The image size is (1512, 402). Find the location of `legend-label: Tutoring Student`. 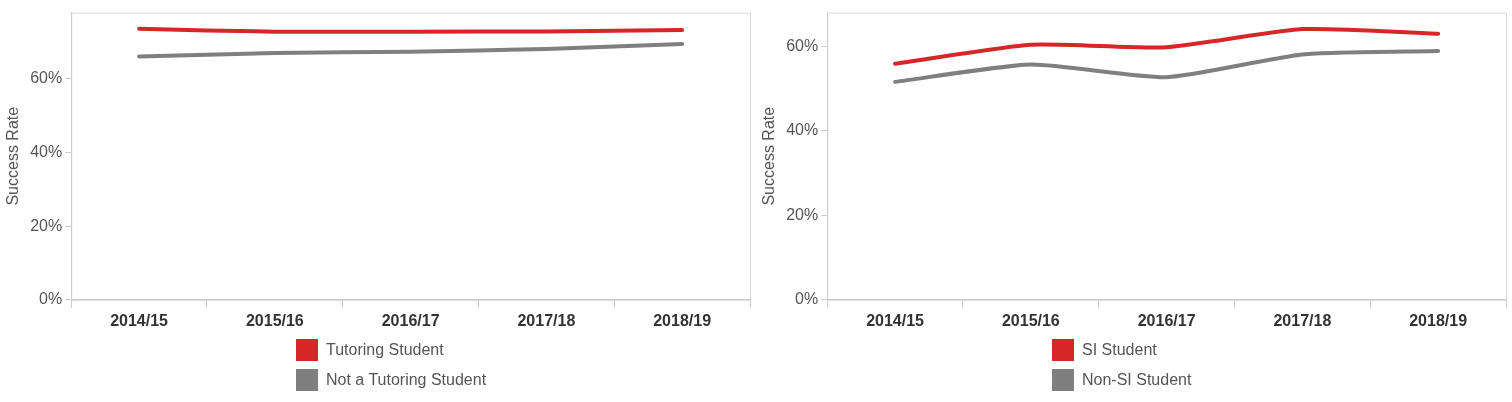

legend-label: Tutoring Student is located at coordinates (385, 350).